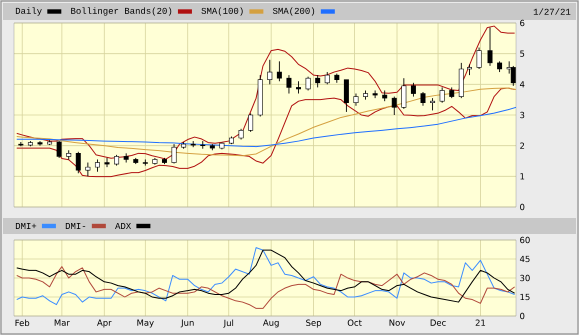 The image size is (579, 335). What do you see at coordinates (23, 323) in the screenshot?
I see `x-tick-label: Feb` at bounding box center [23, 323].